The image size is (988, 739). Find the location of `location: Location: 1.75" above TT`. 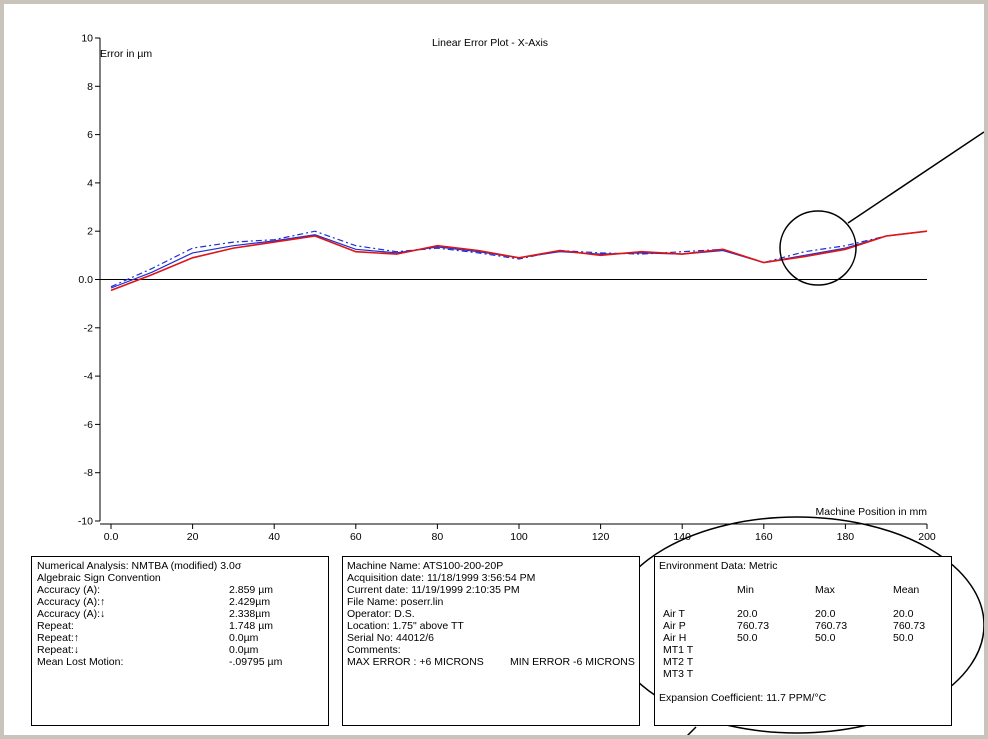

location: Location: 1.75" above TT is located at coordinates (405, 626).